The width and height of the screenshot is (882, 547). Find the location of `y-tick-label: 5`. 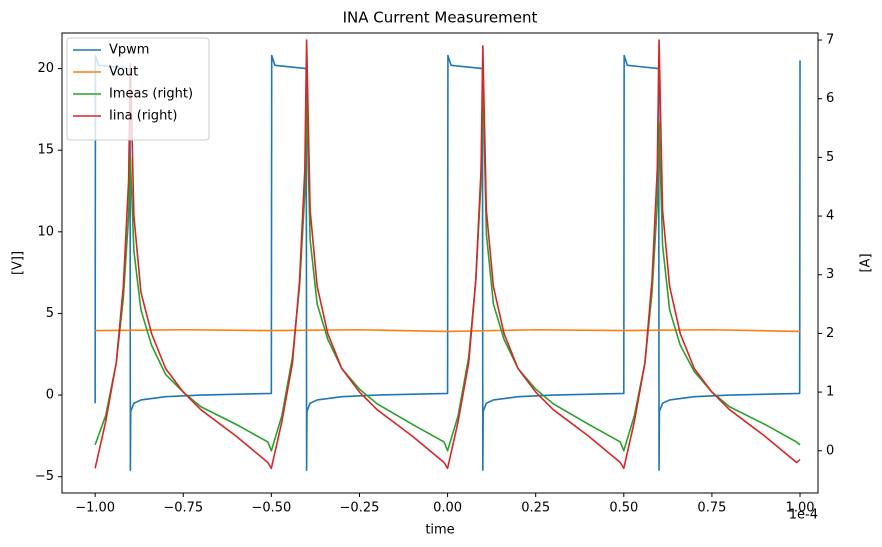

y-tick-label: 5 is located at coordinates (50, 313).